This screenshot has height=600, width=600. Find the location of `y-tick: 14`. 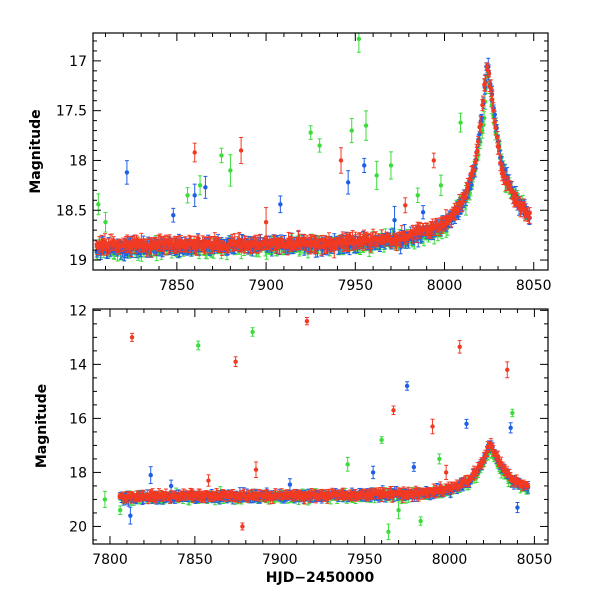

y-tick: 14 is located at coordinates (308, 365).